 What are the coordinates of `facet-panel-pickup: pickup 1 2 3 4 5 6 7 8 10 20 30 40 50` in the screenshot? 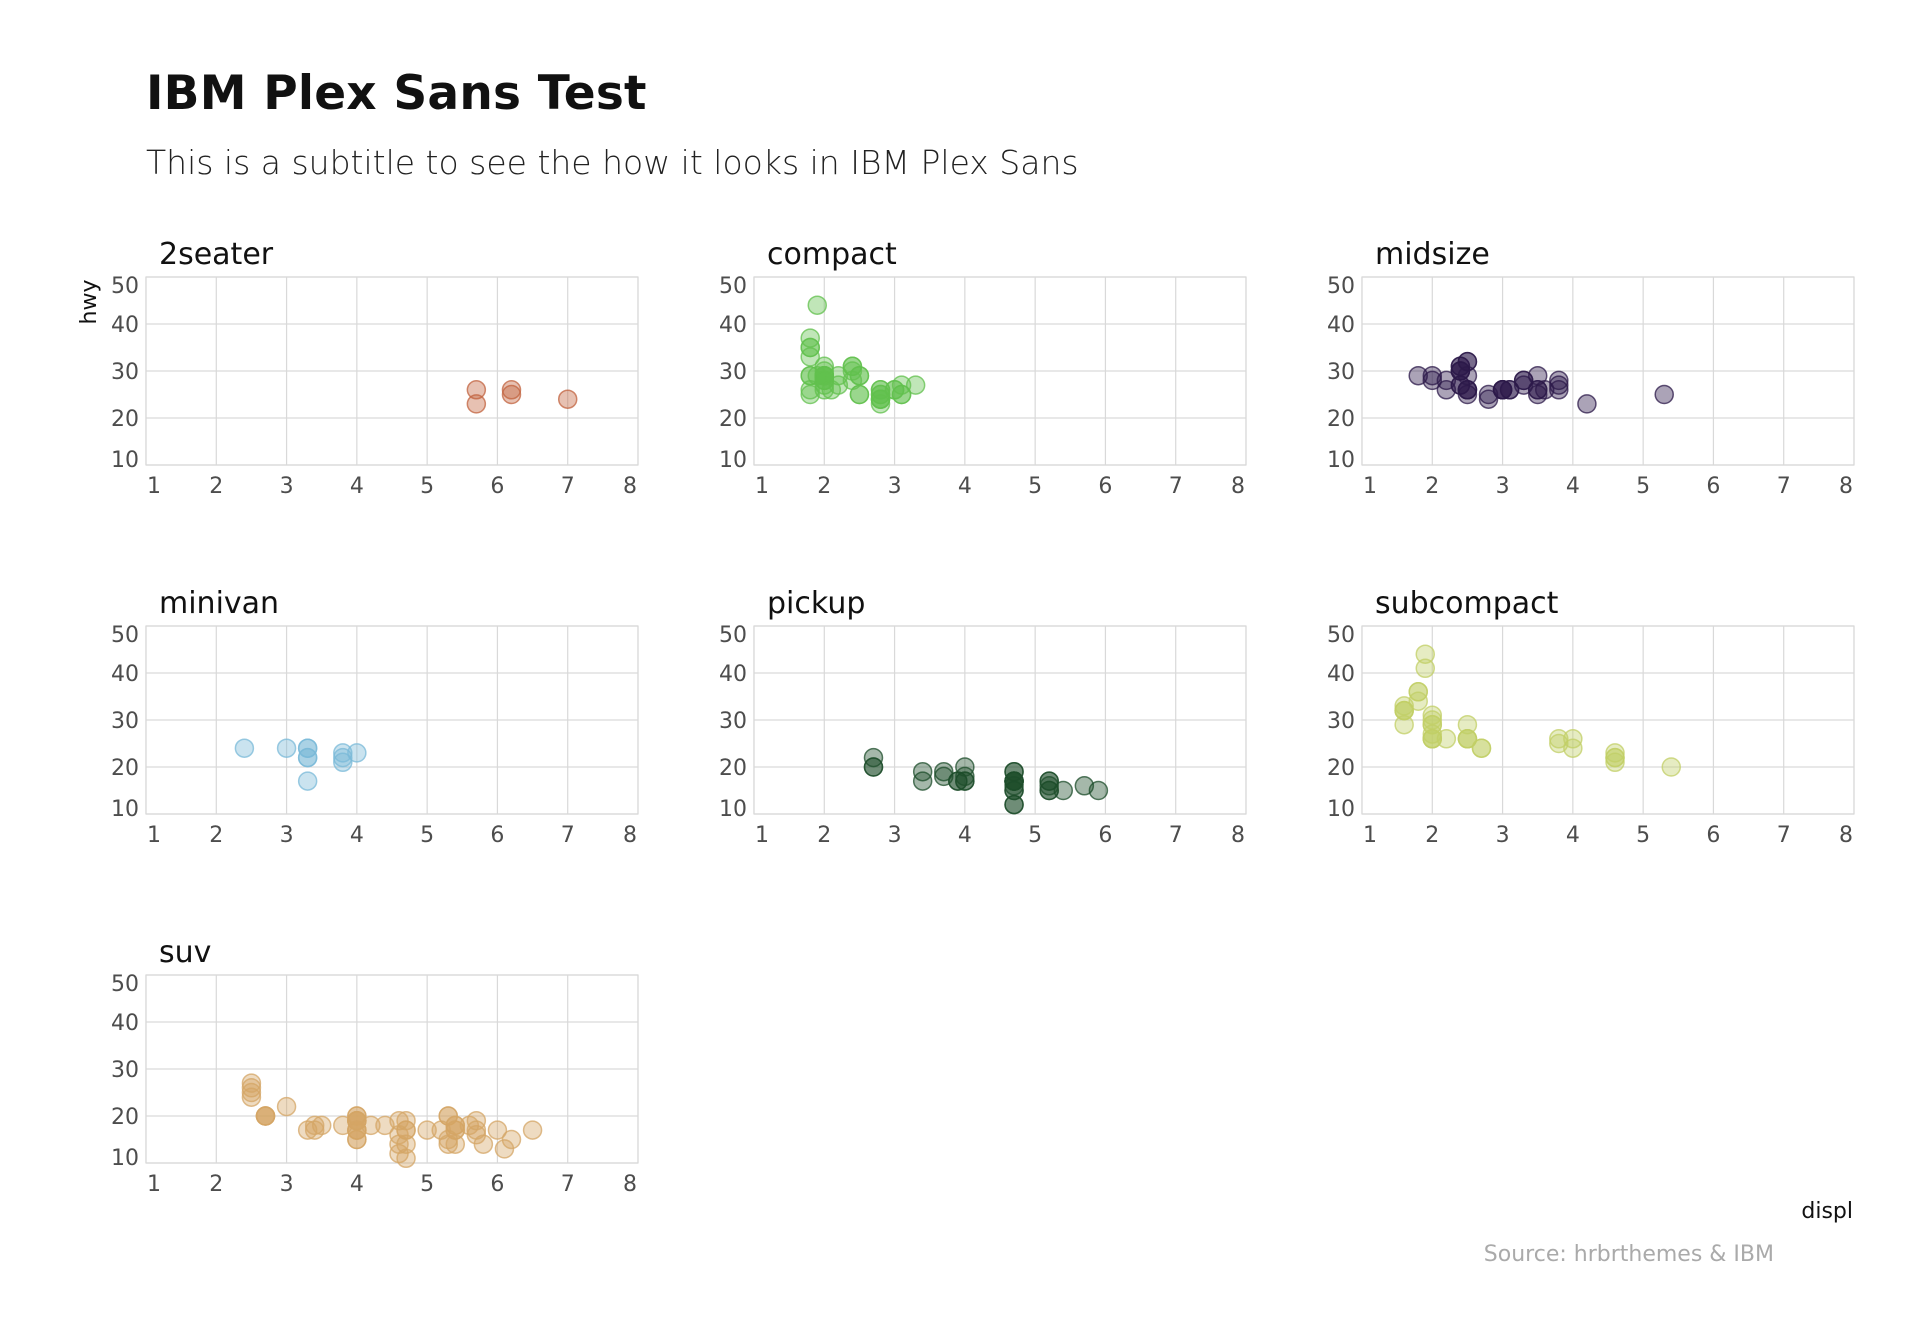 It's located at (983, 717).